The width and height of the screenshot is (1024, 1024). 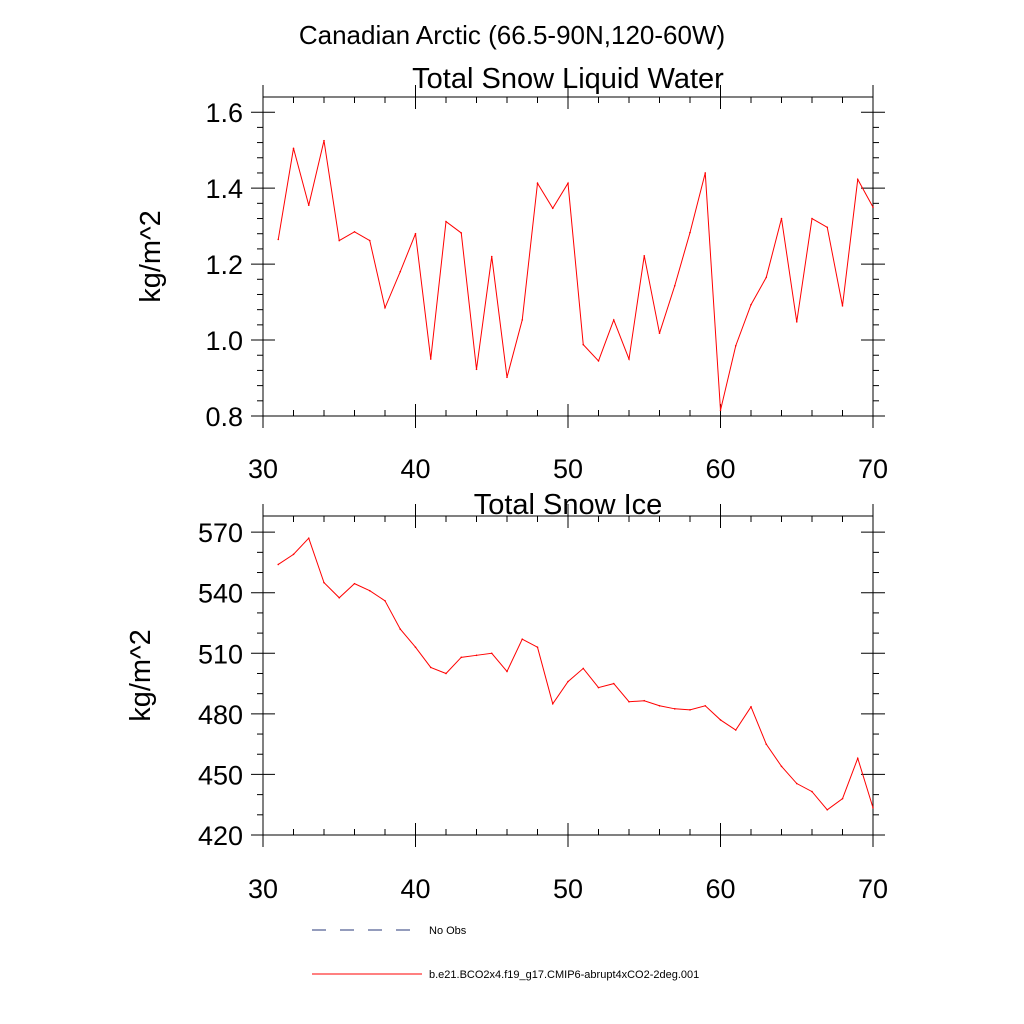 What do you see at coordinates (224, 265) in the screenshot?
I see `y-tick-label: 1.2` at bounding box center [224, 265].